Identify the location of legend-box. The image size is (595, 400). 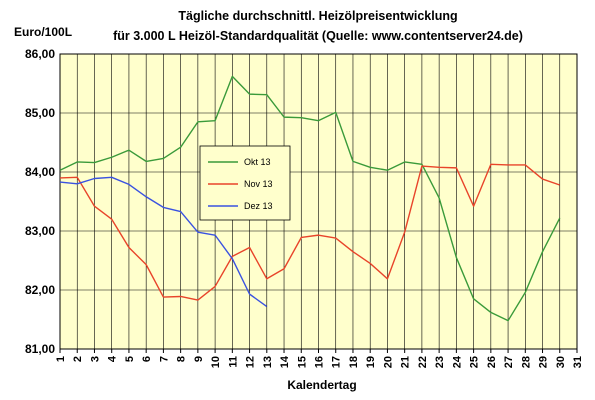
(245, 183).